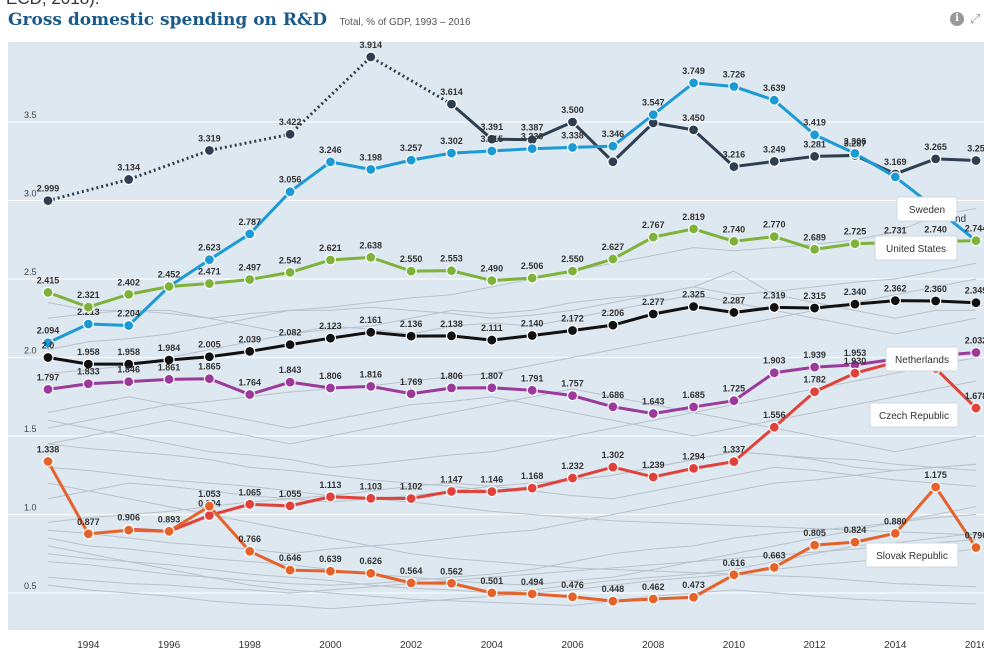 This screenshot has width=984, height=653. Describe the element at coordinates (957, 19) in the screenshot. I see `info-icon: i` at that location.